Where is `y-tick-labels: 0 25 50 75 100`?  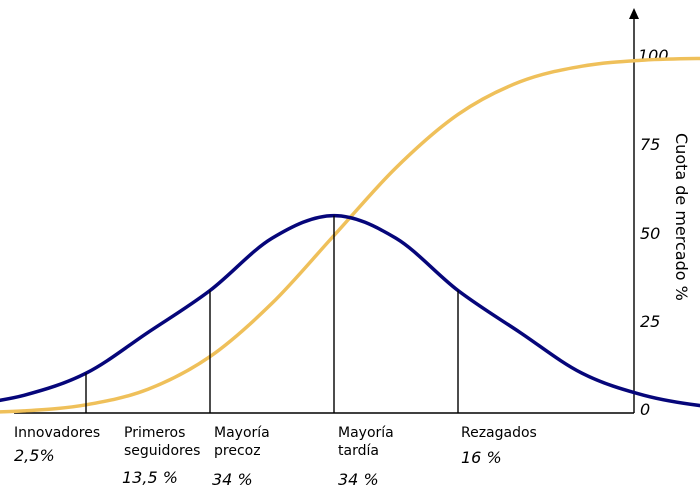 y-tick-labels: 0 25 50 75 100 is located at coordinates (653, 232).